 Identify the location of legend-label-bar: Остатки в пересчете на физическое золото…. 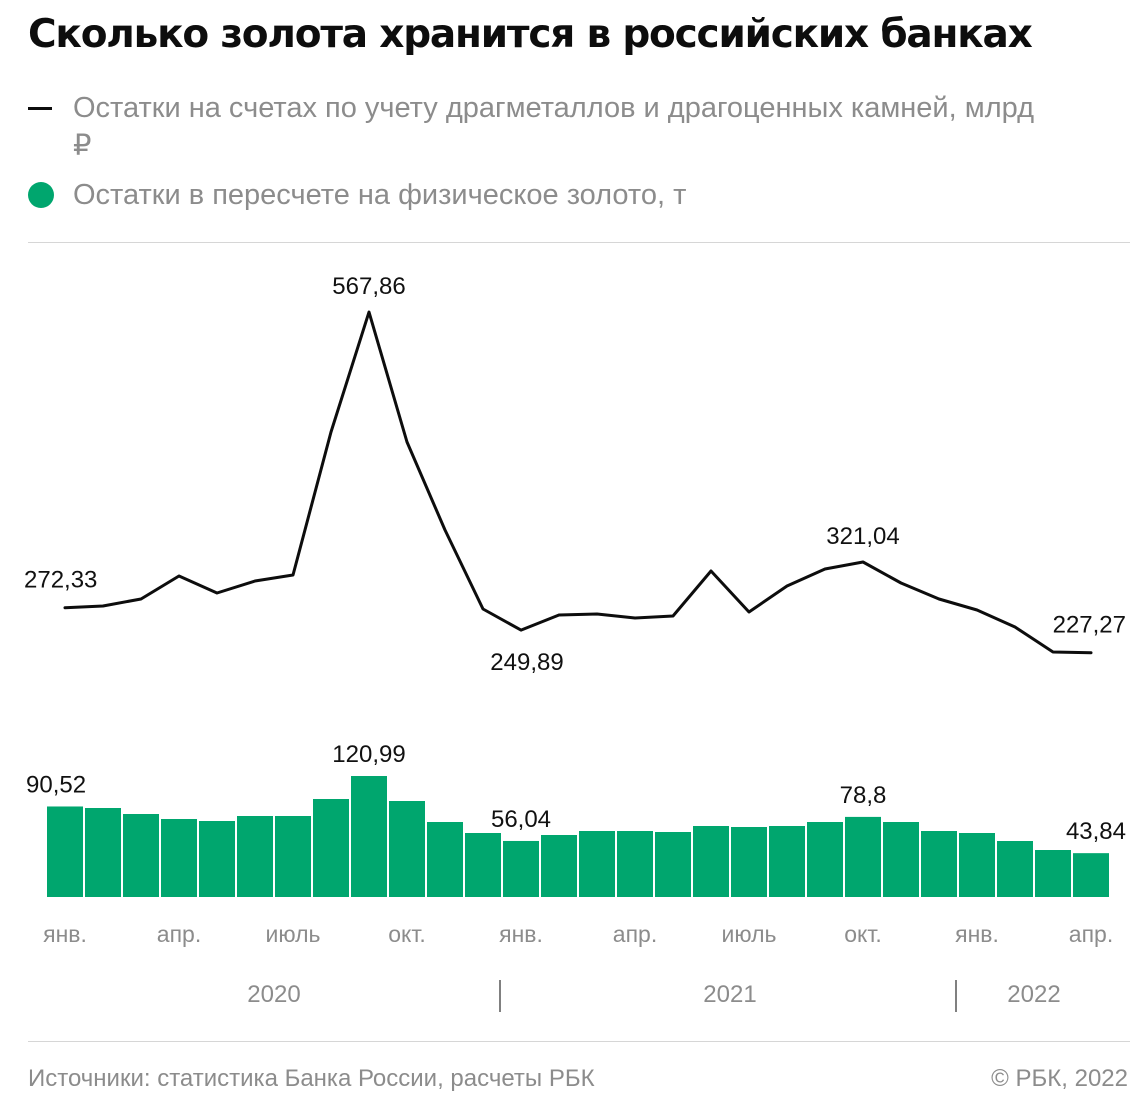
(380, 195).